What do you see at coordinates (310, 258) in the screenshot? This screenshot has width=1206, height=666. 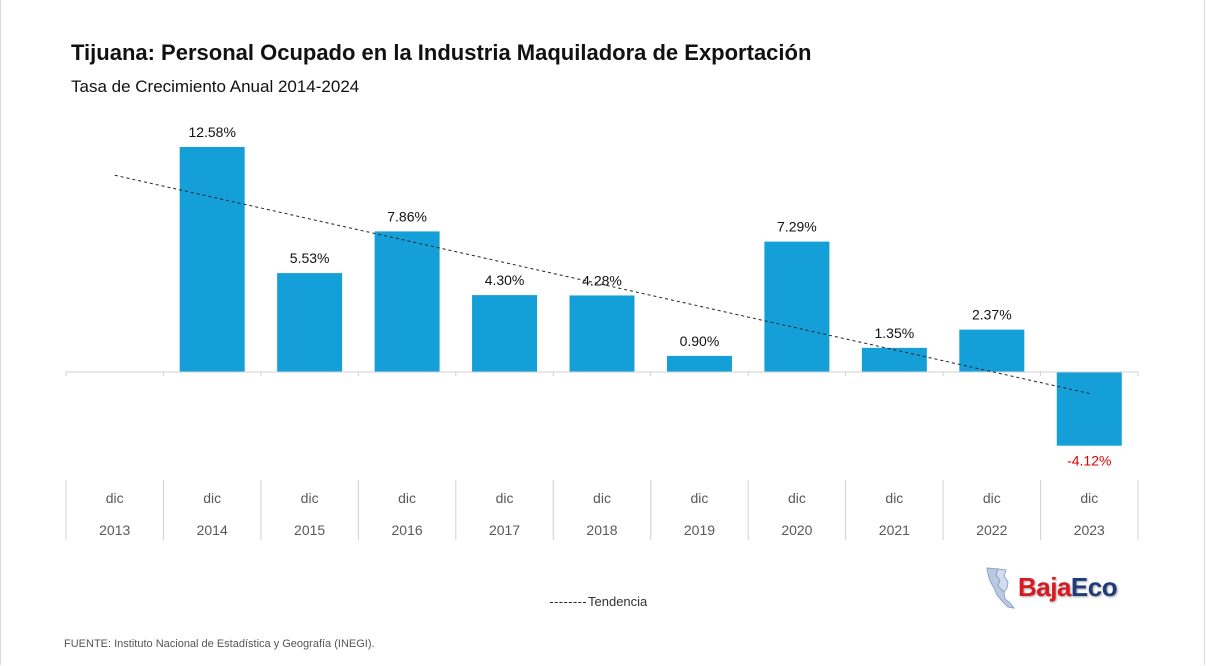 I see `data-label-2015: 5.53%` at bounding box center [310, 258].